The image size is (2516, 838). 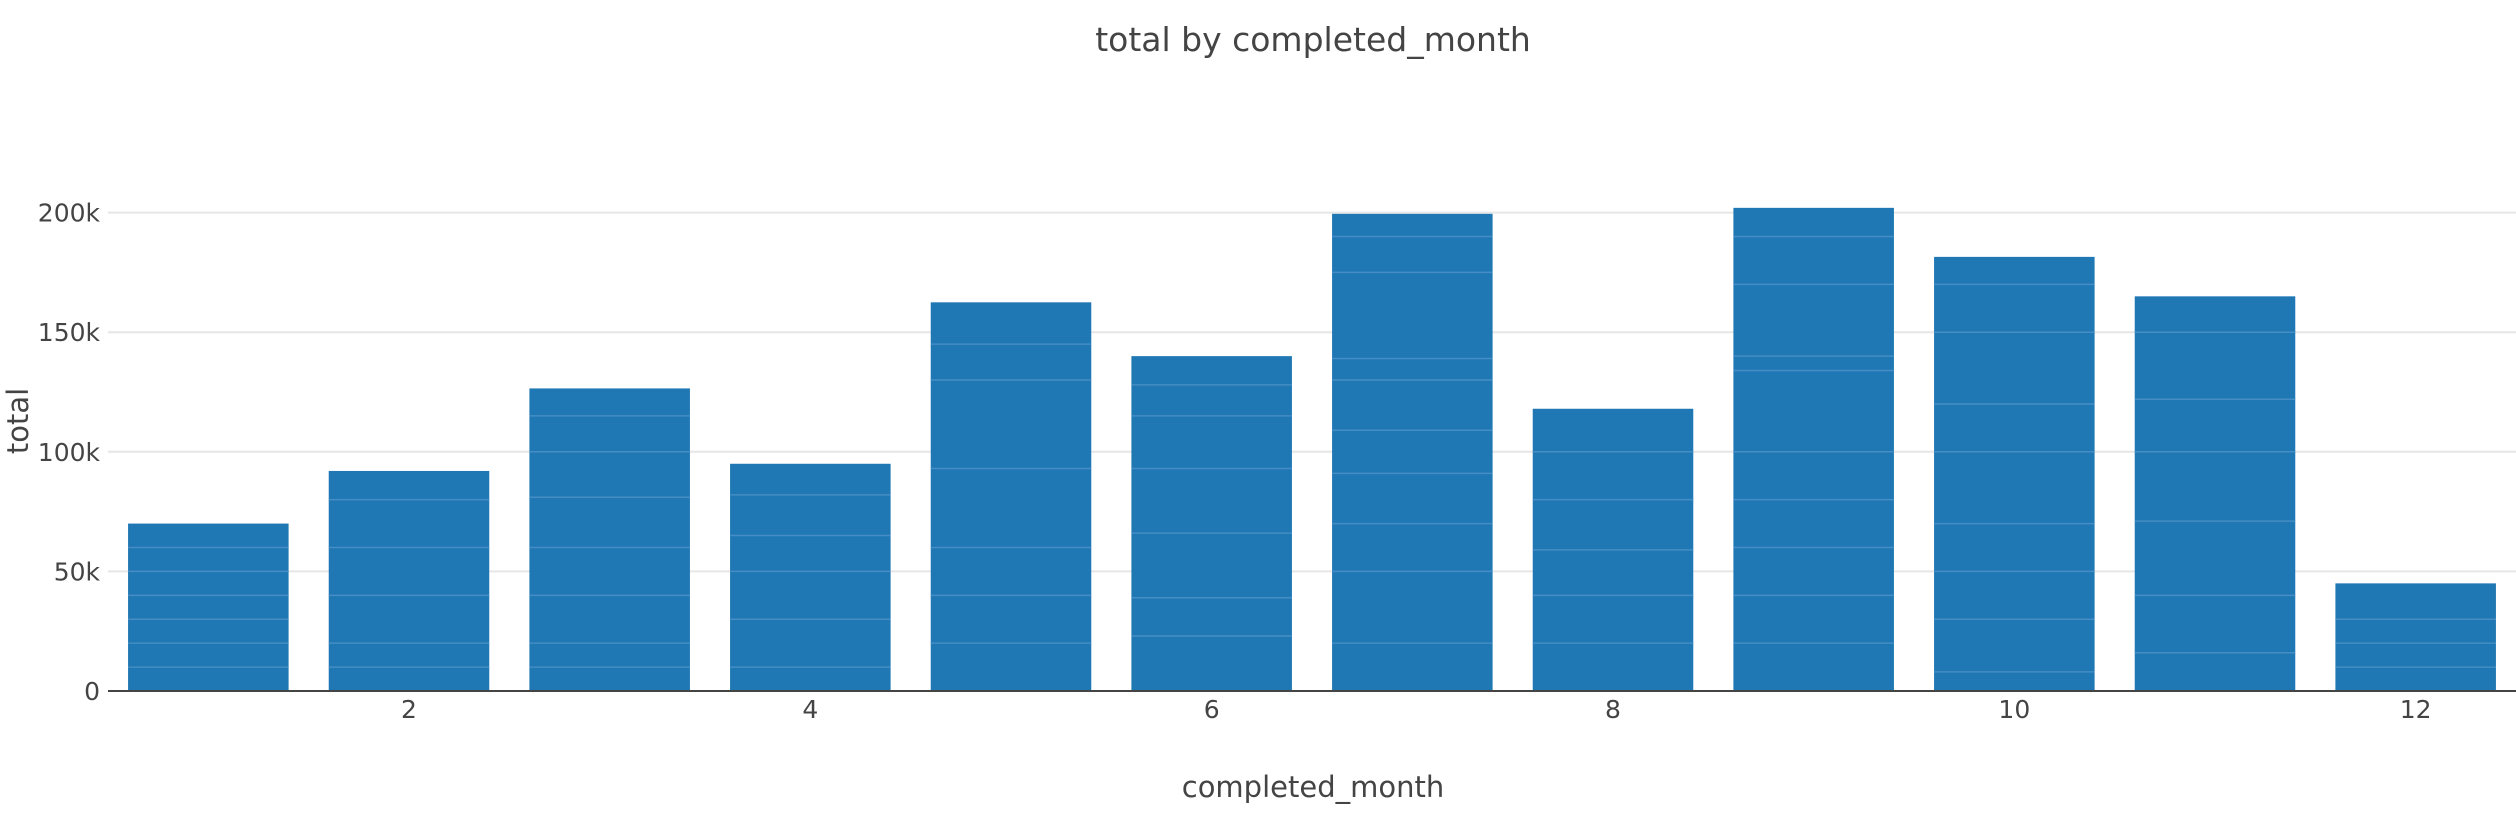 I want to click on x-tick-label: 4, so click(x=810, y=709).